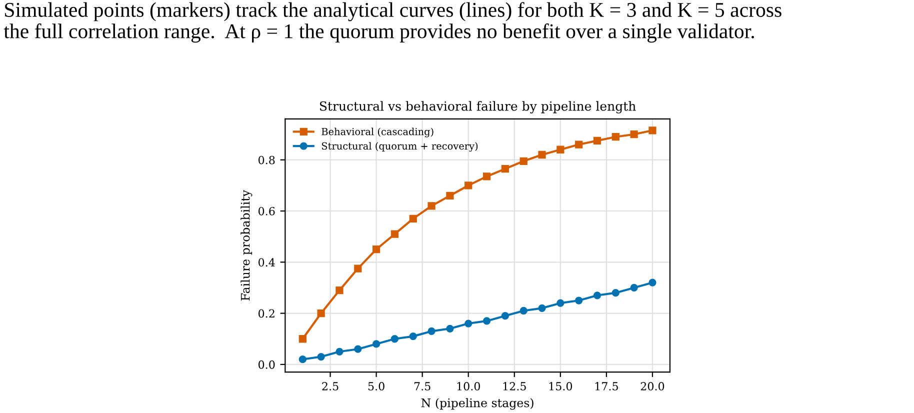  Describe the element at coordinates (514, 386) in the screenshot. I see `x-tick-label: 12.5` at that location.